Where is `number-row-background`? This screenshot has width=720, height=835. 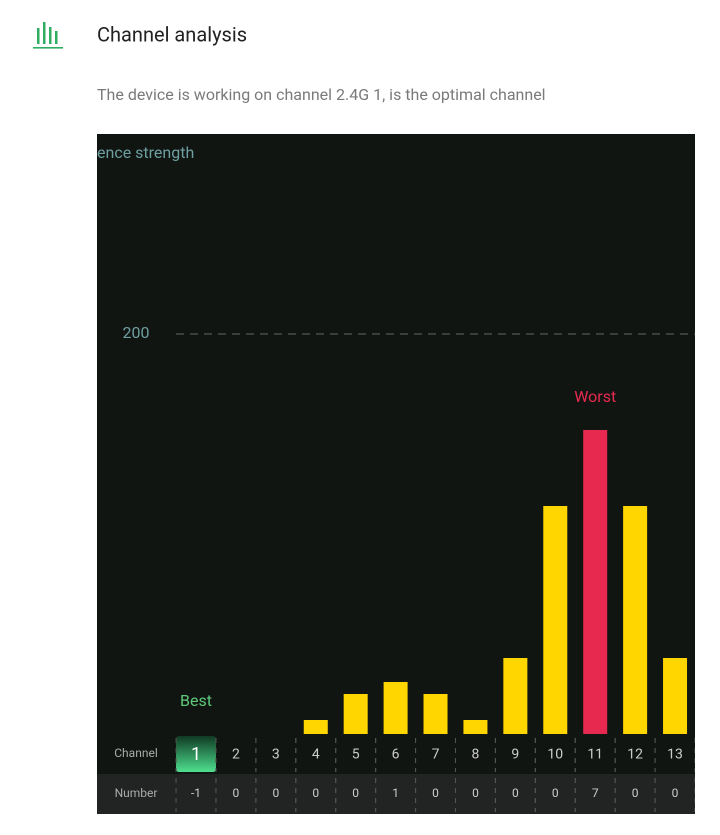 number-row-background is located at coordinates (396, 794).